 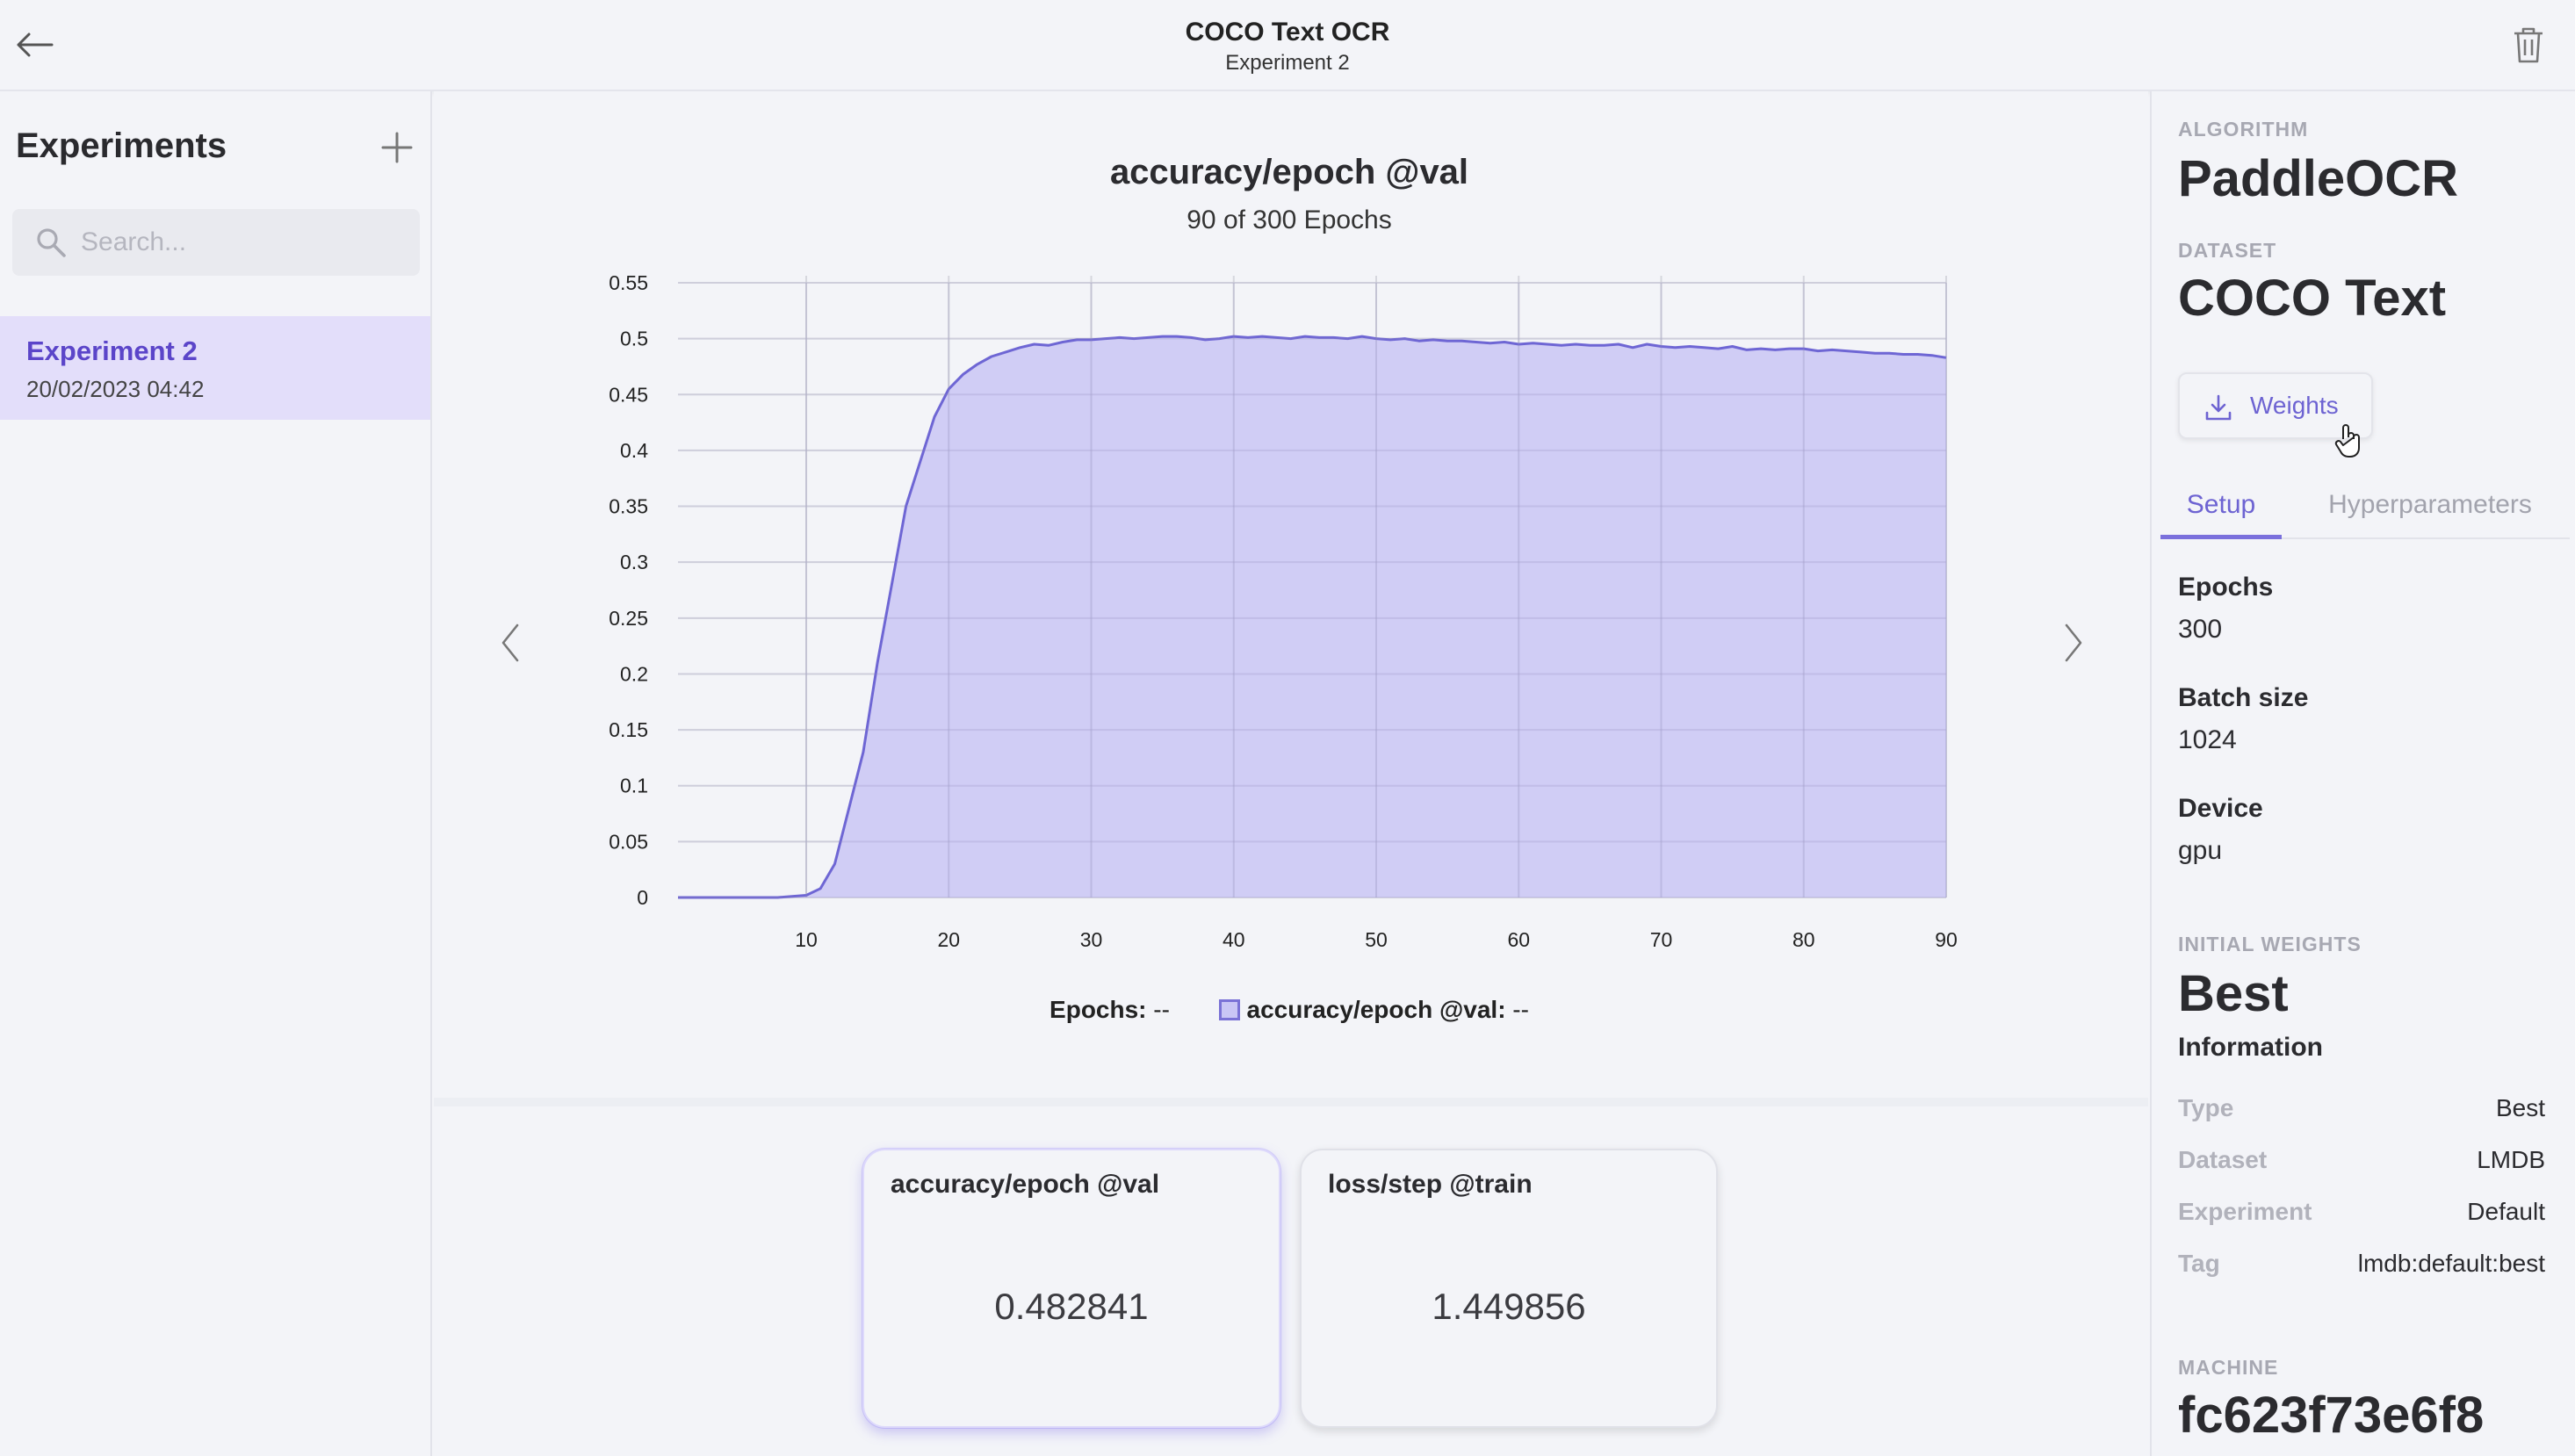 I want to click on metric-name: loss/step @train, so click(x=1430, y=1184).